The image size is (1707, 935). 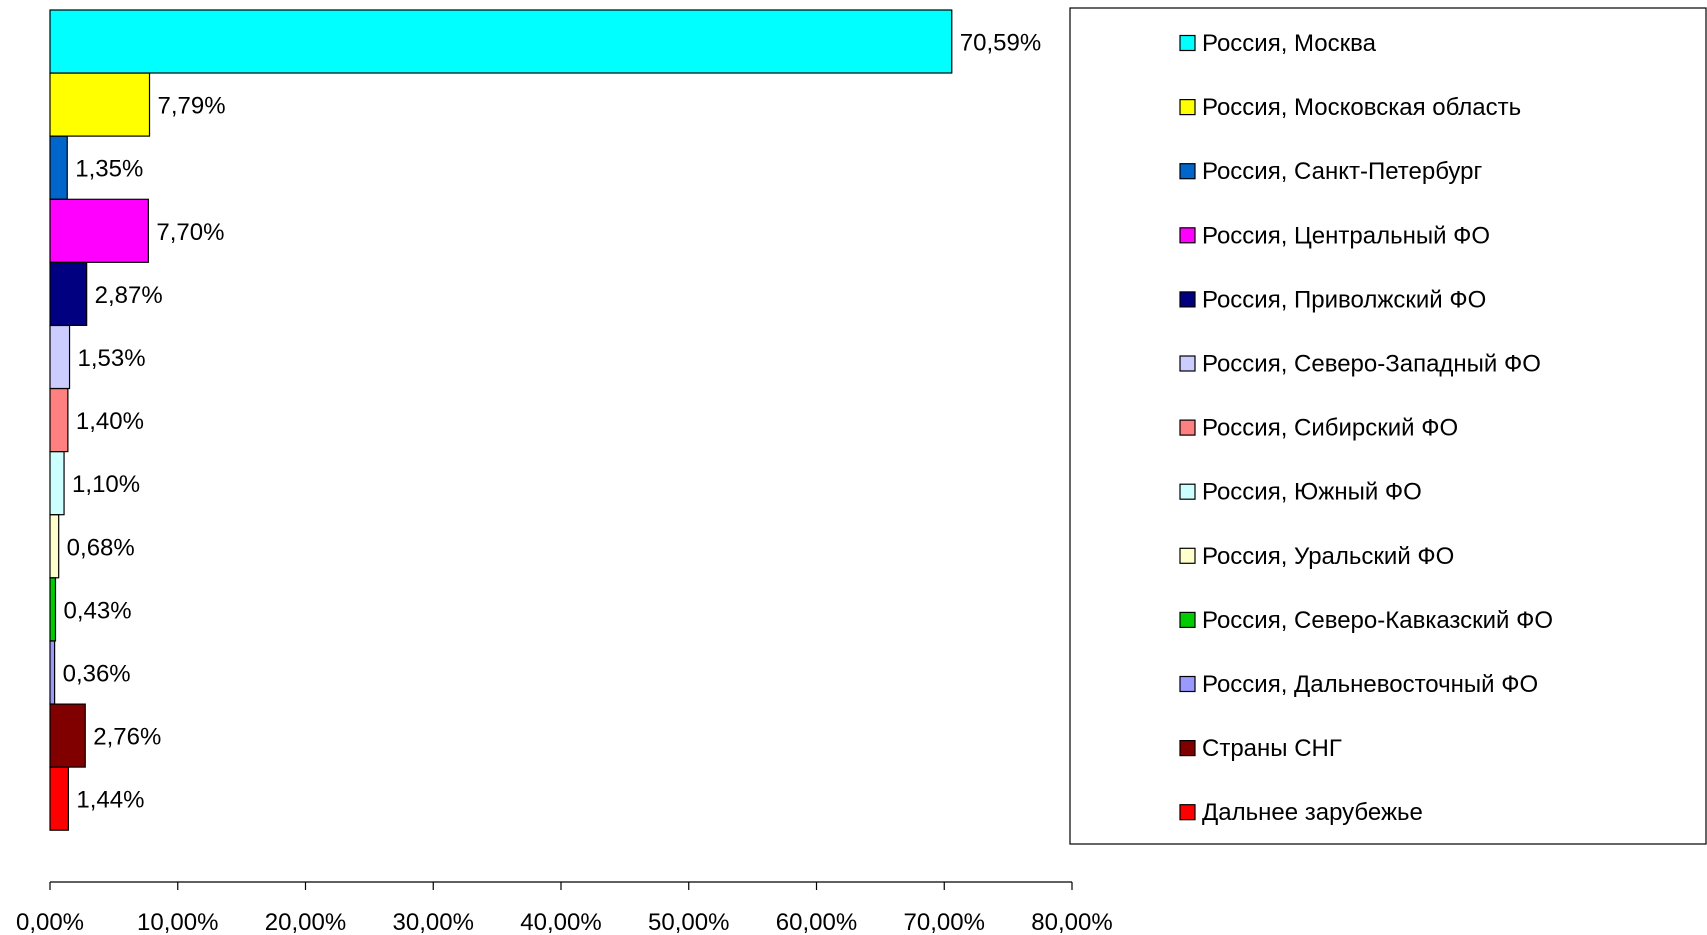 What do you see at coordinates (560, 922) in the screenshot?
I see `x-tick-label: 40,00%` at bounding box center [560, 922].